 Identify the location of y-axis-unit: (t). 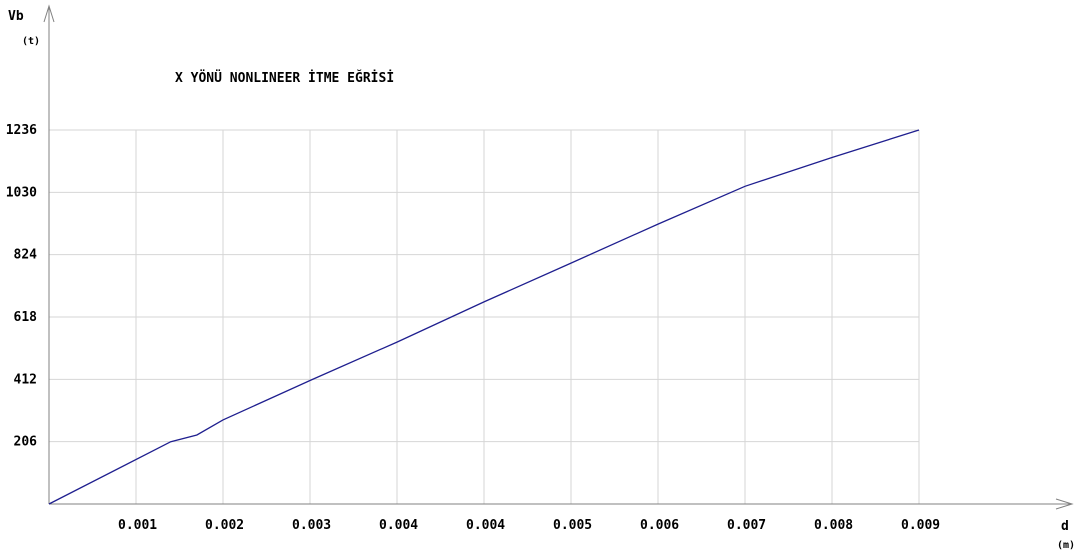
(31, 41).